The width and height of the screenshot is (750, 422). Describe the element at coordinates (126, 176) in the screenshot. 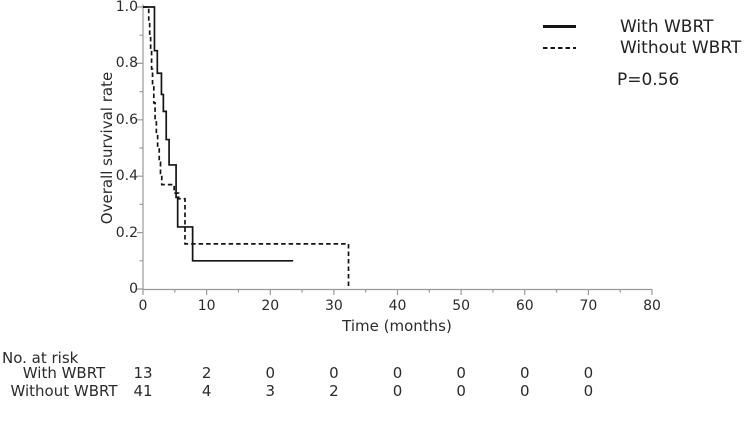

I see `y-tick-label: 0.4` at that location.